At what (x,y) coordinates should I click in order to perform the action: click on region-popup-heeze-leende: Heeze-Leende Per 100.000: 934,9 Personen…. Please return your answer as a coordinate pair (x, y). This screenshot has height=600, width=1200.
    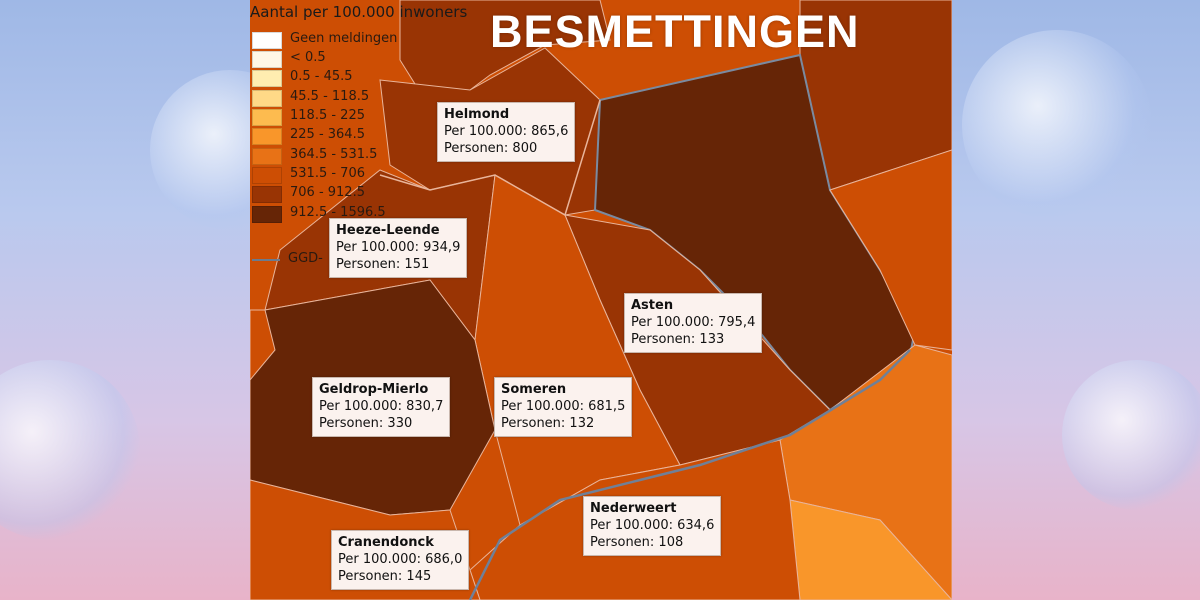
    Looking at the image, I should click on (398, 248).